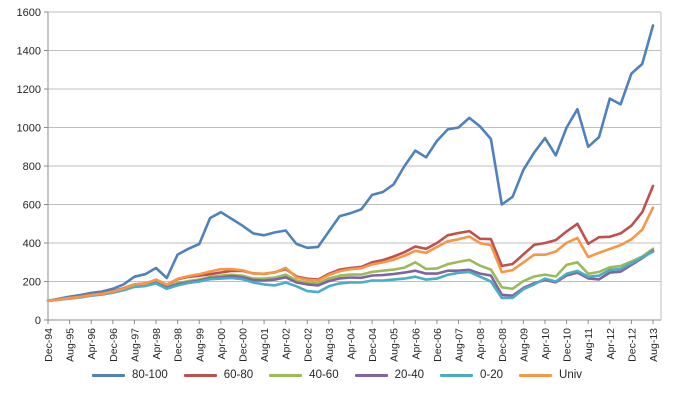  Describe the element at coordinates (32, 167) in the screenshot. I see `y-axis-label: 800` at that location.